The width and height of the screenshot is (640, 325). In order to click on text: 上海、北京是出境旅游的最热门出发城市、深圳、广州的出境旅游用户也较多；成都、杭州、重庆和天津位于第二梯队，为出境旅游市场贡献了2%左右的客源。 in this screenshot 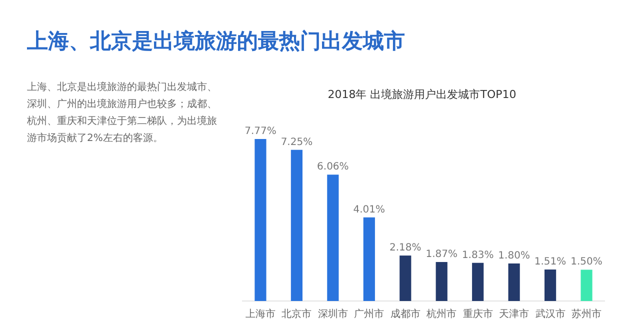, I will do `click(121, 112)`.